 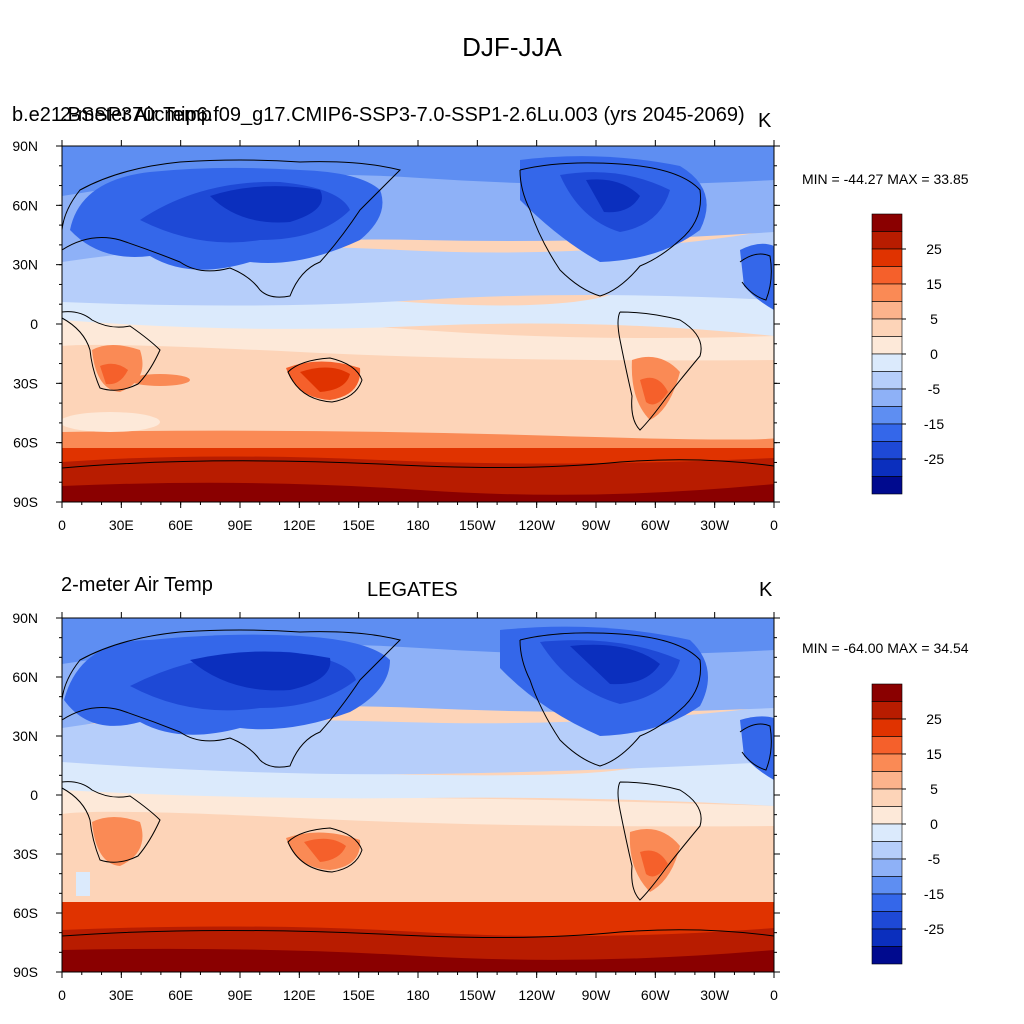 I want to click on top-africa-hot, so click(x=114, y=374).